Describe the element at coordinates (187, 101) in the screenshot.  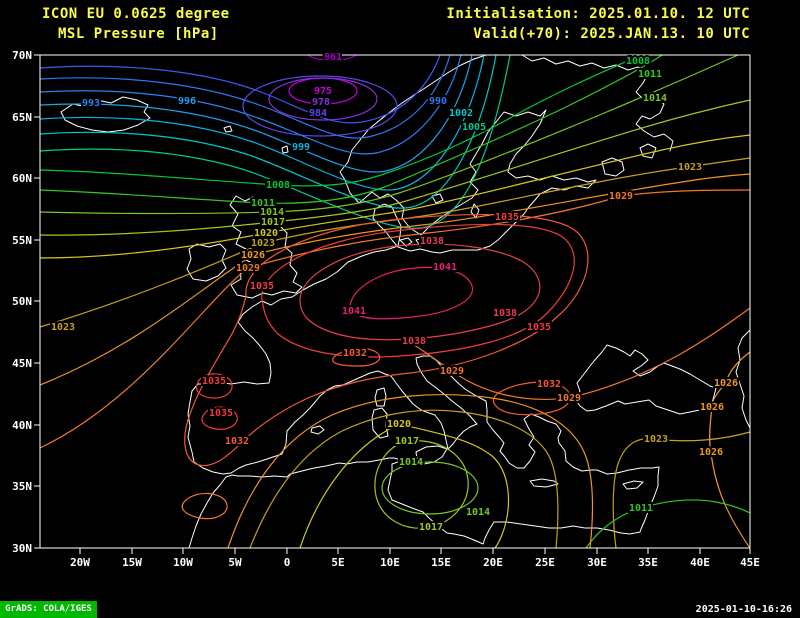
I see `isobar-label-996: 996` at that location.